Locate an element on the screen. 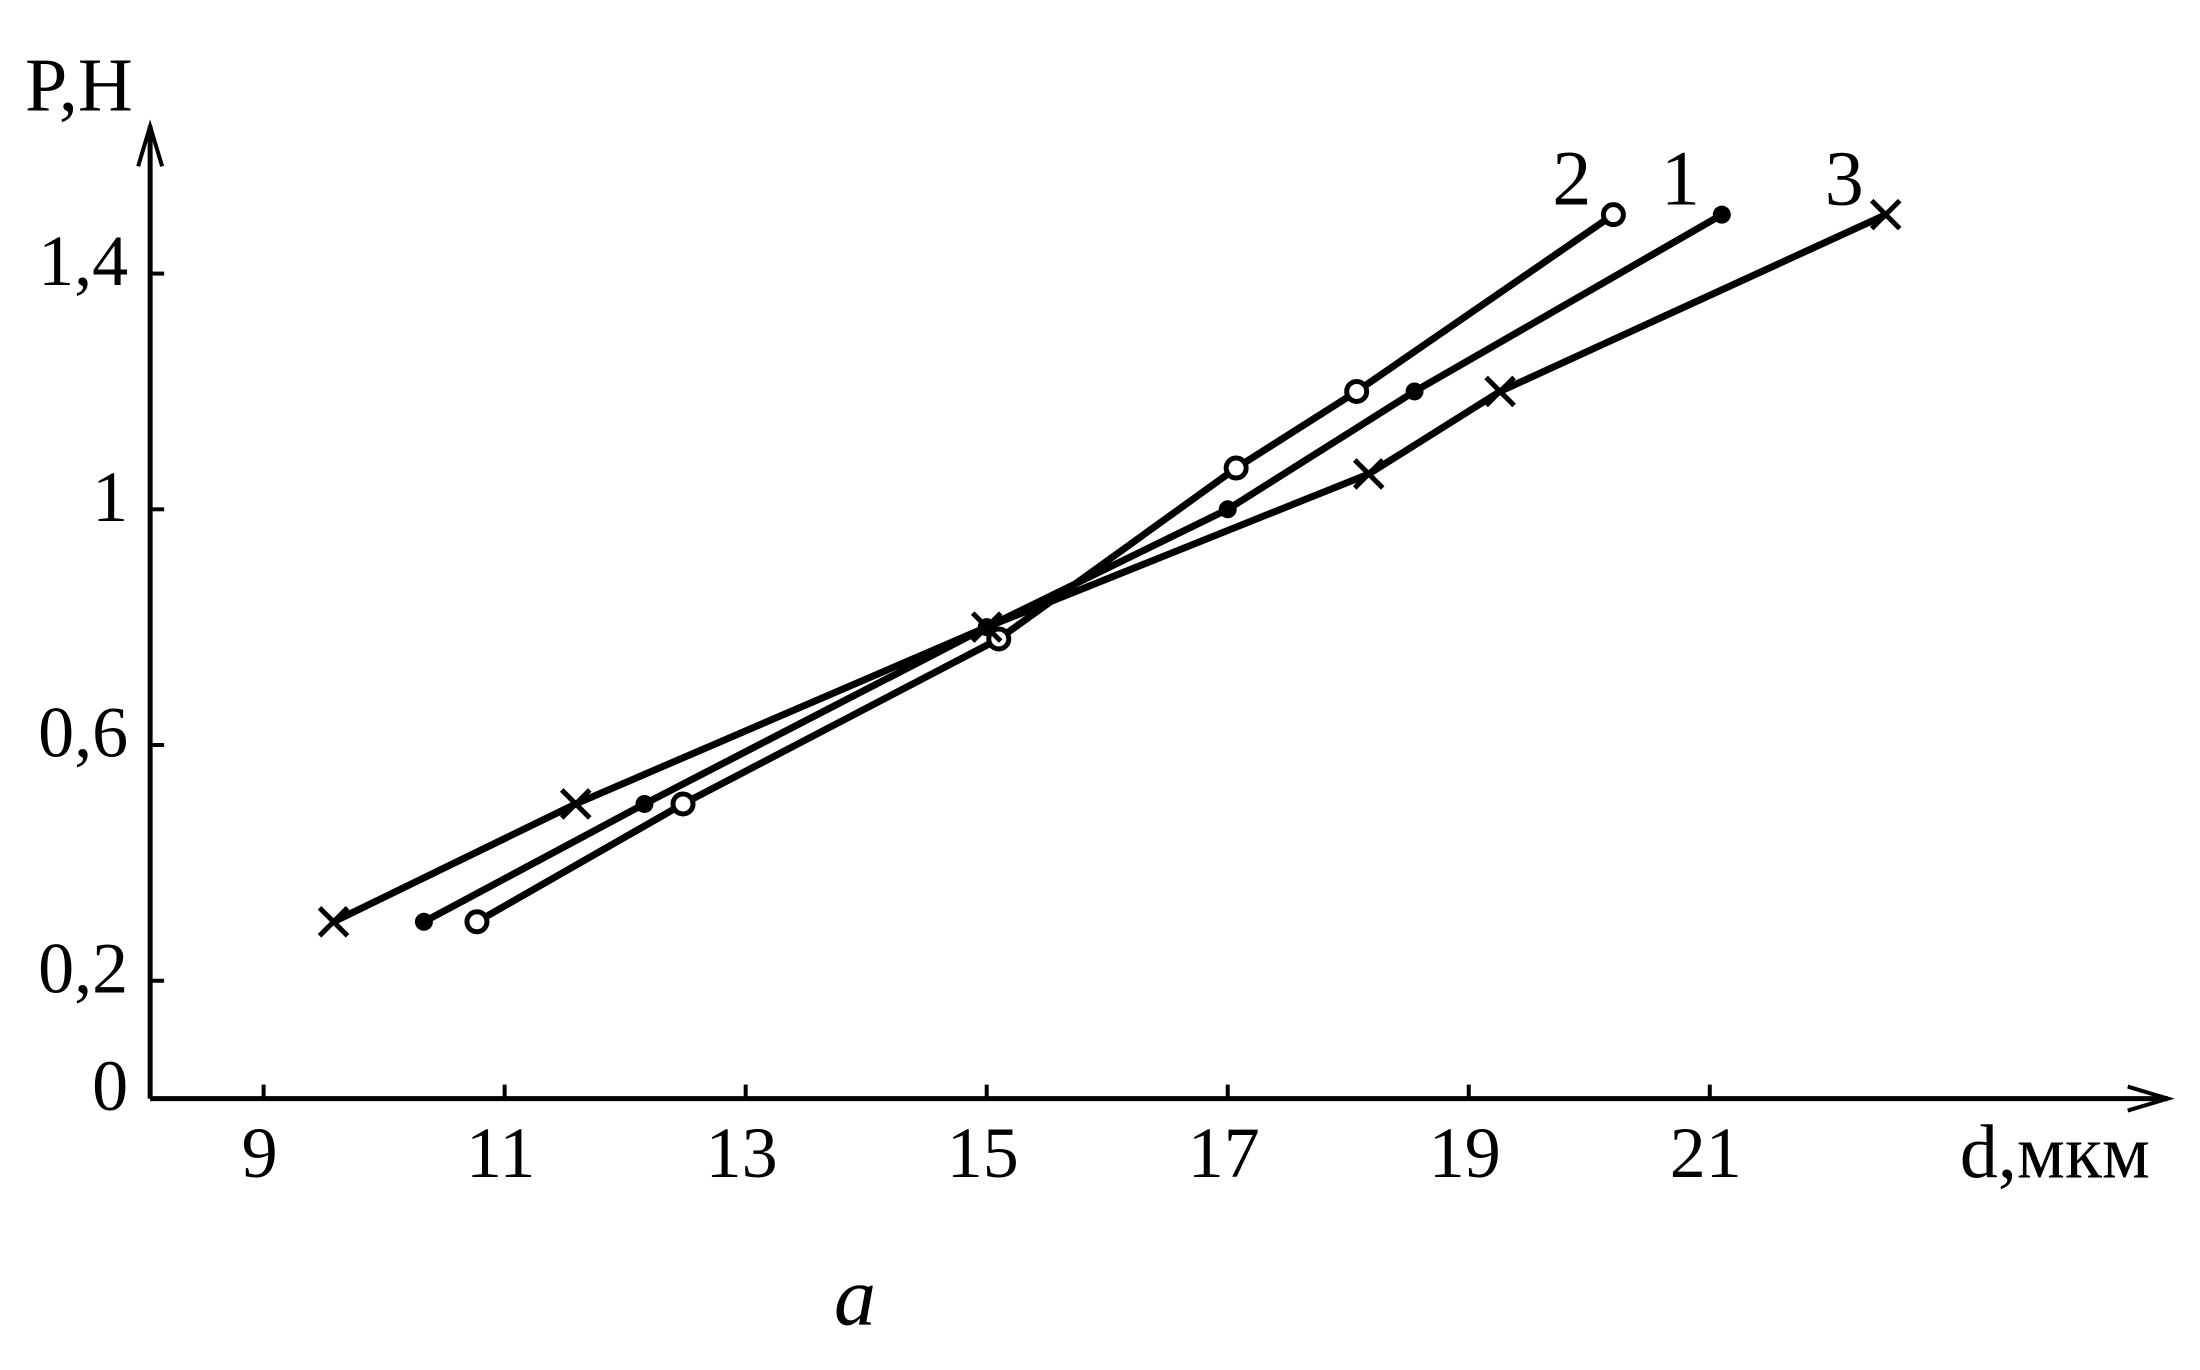 The width and height of the screenshot is (2200, 1370). series-label: 1 is located at coordinates (1680, 178).